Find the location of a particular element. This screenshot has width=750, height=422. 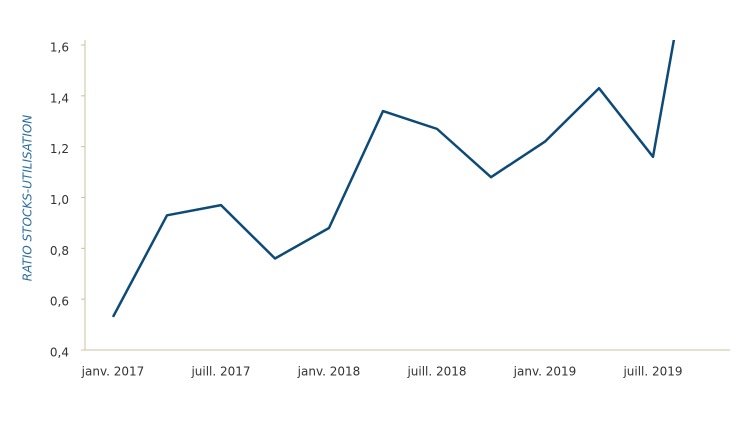

x-tick-label: janv. 2019 is located at coordinates (545, 372).